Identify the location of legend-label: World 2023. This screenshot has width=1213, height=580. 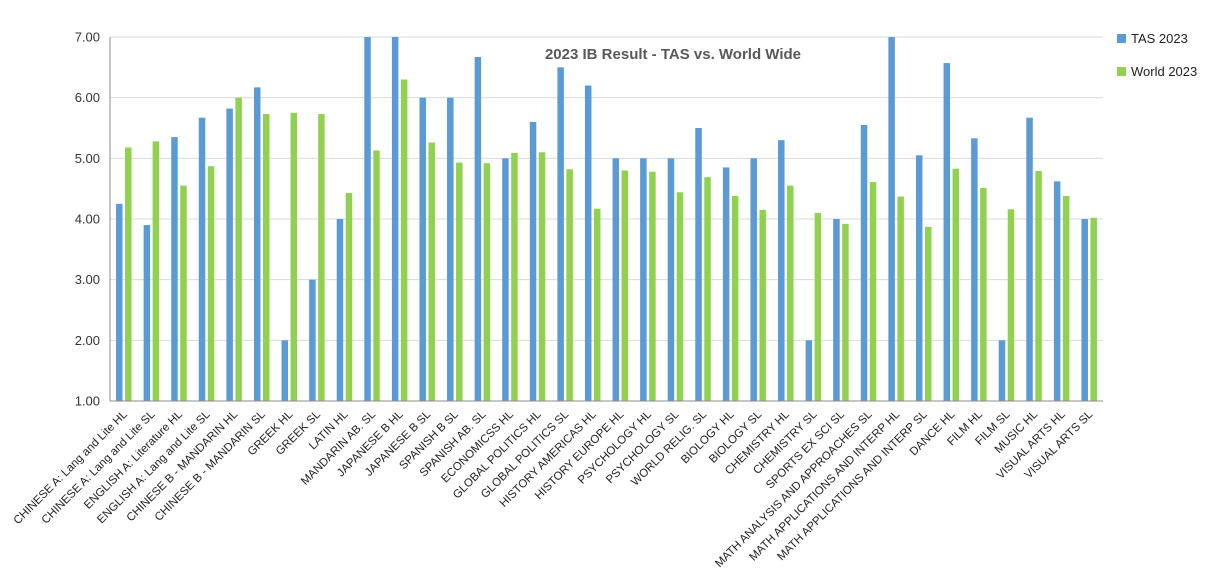
(1164, 71).